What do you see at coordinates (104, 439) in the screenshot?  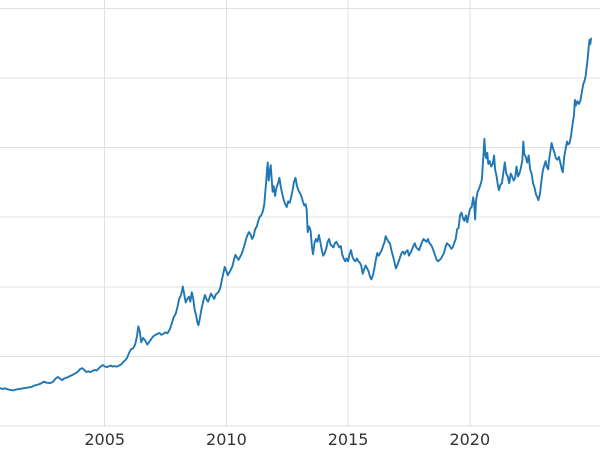 I see `x-tick-label: 2005` at bounding box center [104, 439].